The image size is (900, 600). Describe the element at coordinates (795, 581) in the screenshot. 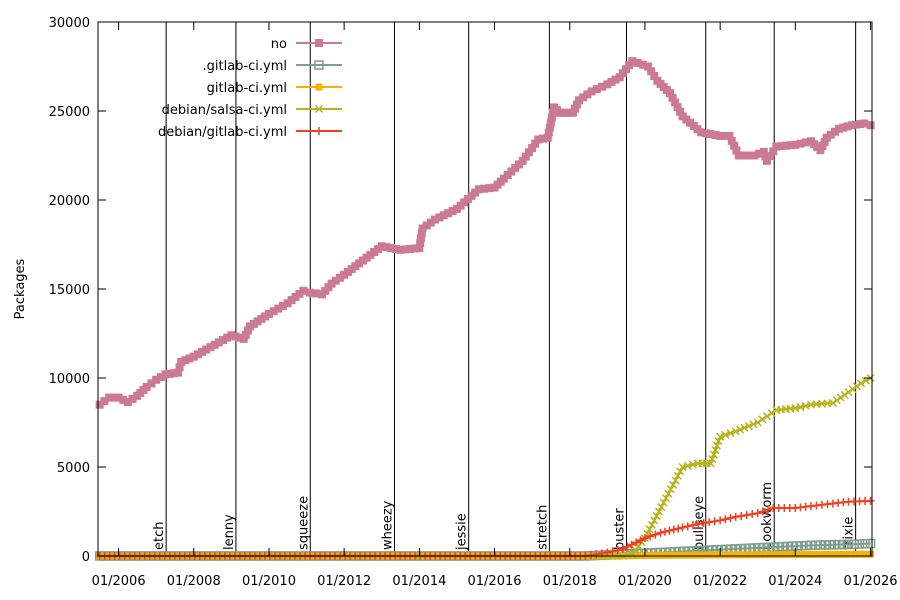

I see `x-tick-label: 01/2024` at that location.